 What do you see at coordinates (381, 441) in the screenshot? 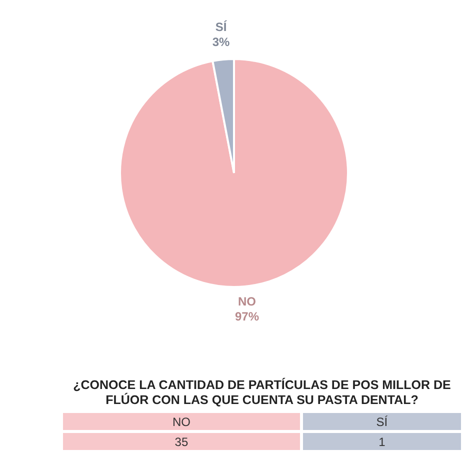
I see `text: 1` at bounding box center [381, 441].